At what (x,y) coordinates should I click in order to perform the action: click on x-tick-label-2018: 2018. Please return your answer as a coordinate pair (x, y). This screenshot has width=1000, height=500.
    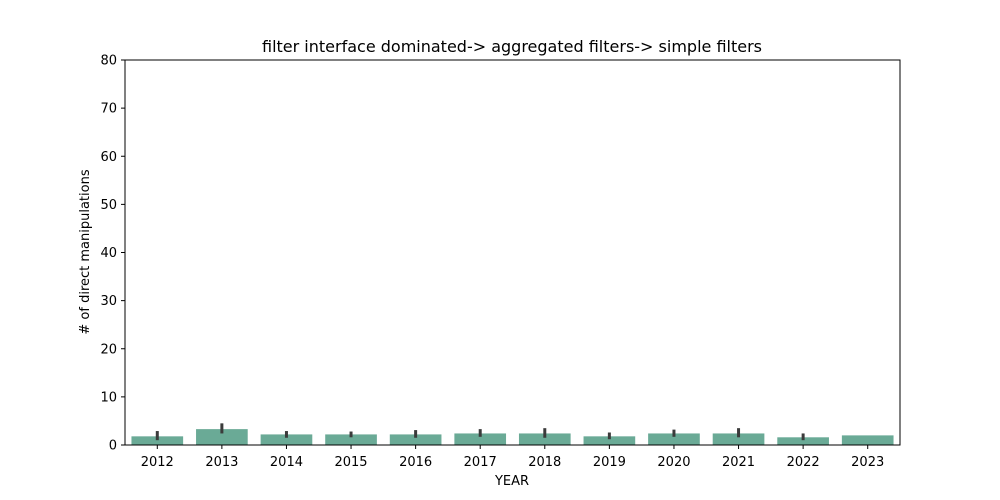
    Looking at the image, I should click on (544, 462).